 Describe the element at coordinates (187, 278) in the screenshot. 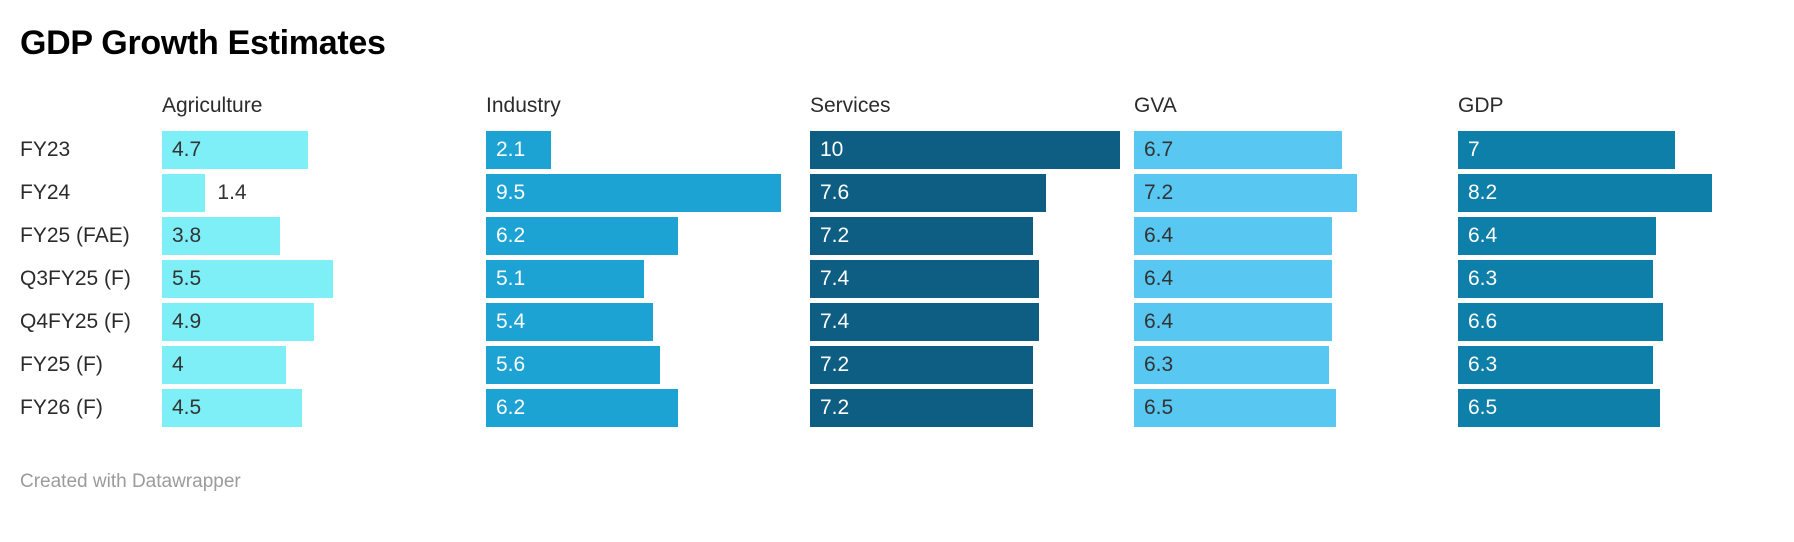

I see `bar-value-label: 5.5` at that location.